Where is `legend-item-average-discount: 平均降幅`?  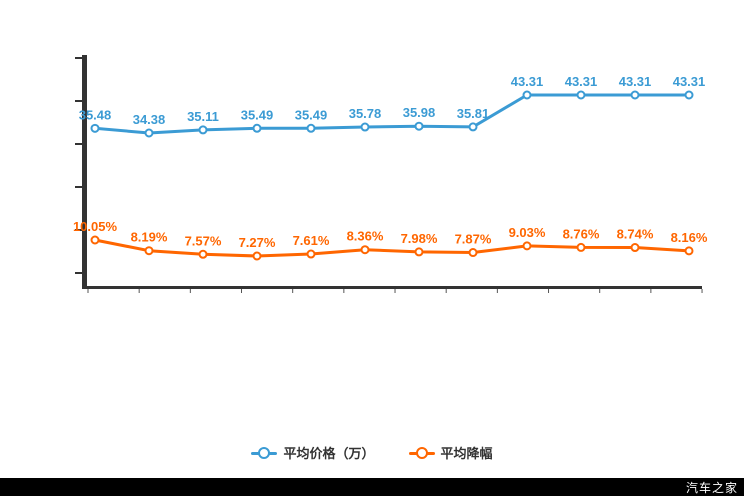
legend-item-average-discount: 平均降幅 is located at coordinates (450, 453).